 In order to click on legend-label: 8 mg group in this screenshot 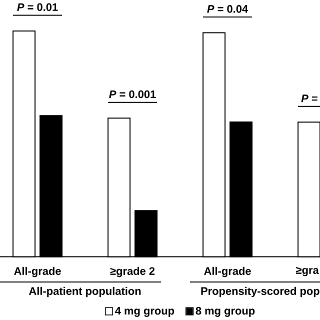, I will do `click(225, 311)`.